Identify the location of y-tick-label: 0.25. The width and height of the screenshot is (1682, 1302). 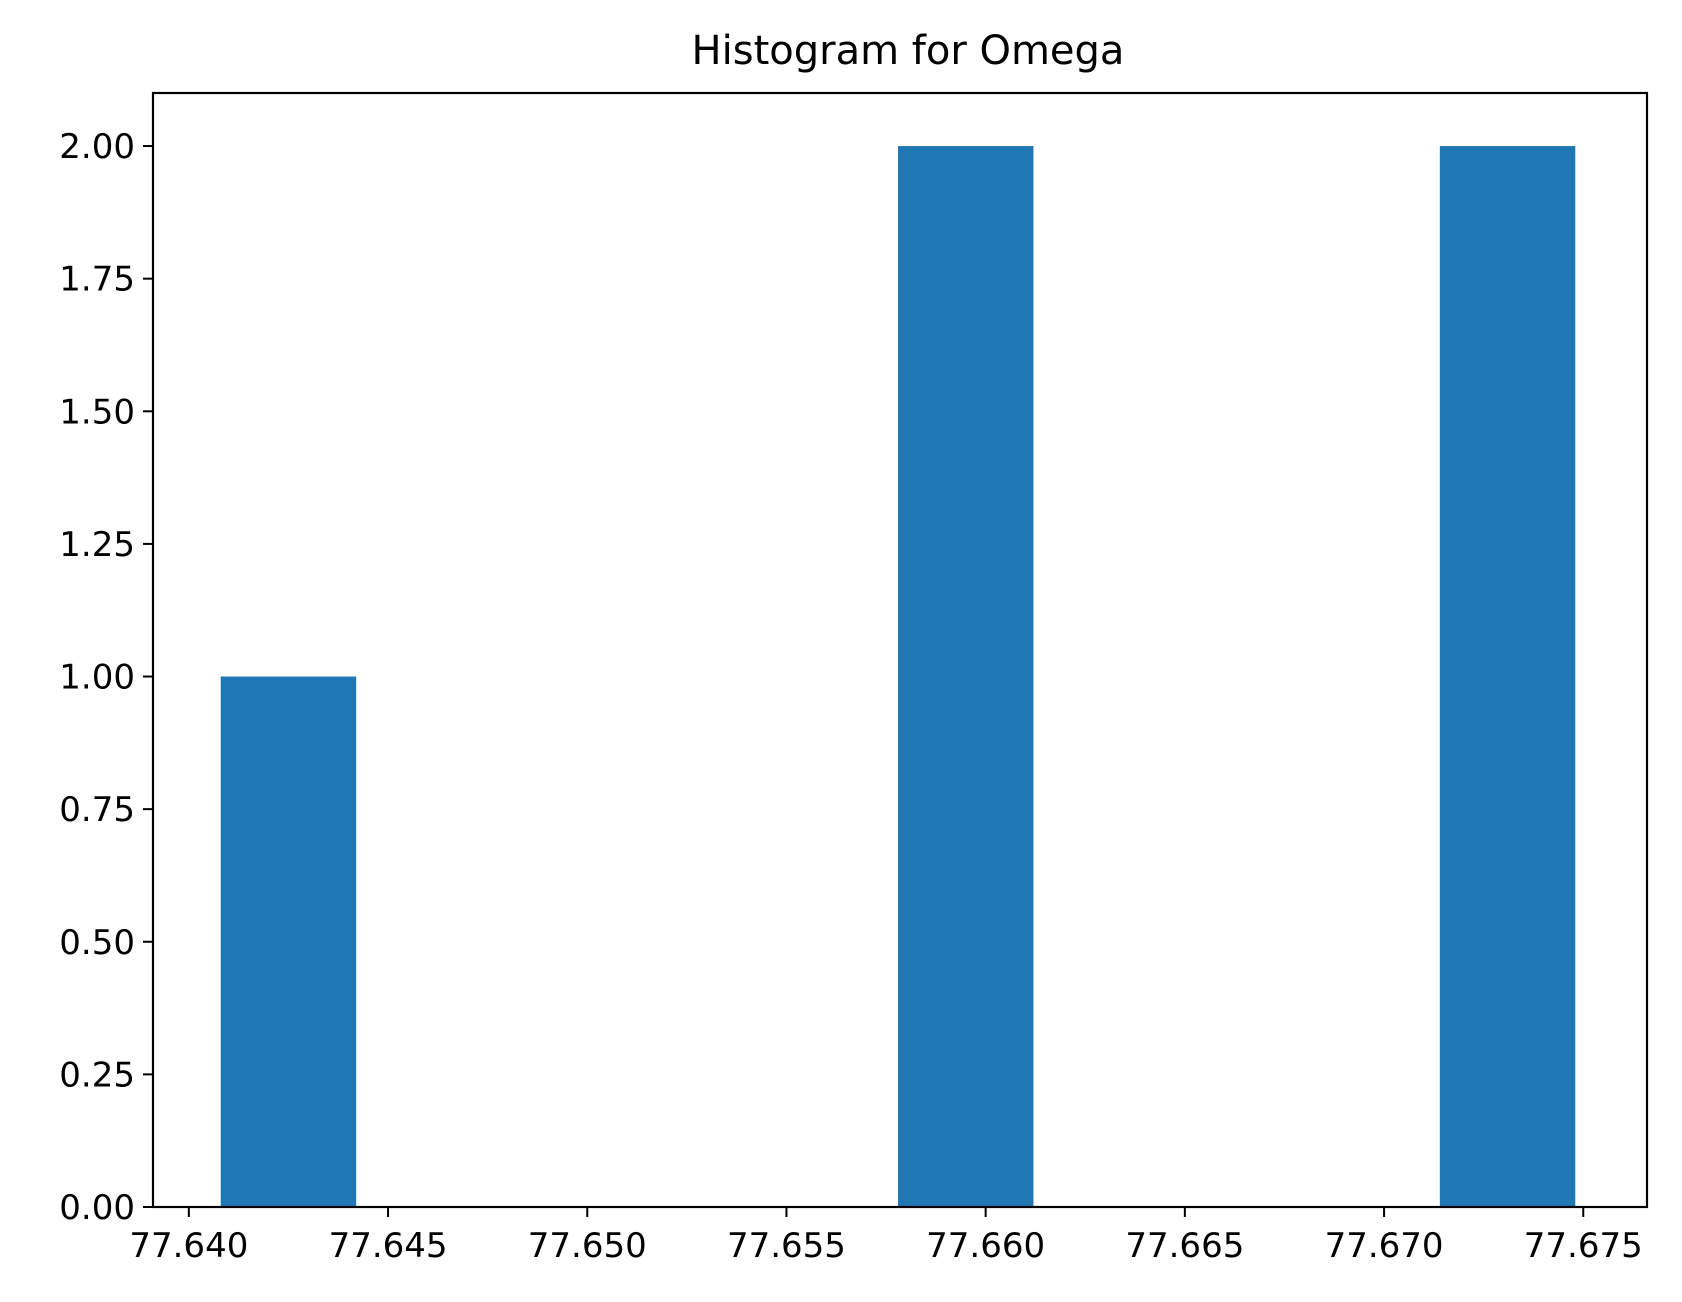
(97, 1075).